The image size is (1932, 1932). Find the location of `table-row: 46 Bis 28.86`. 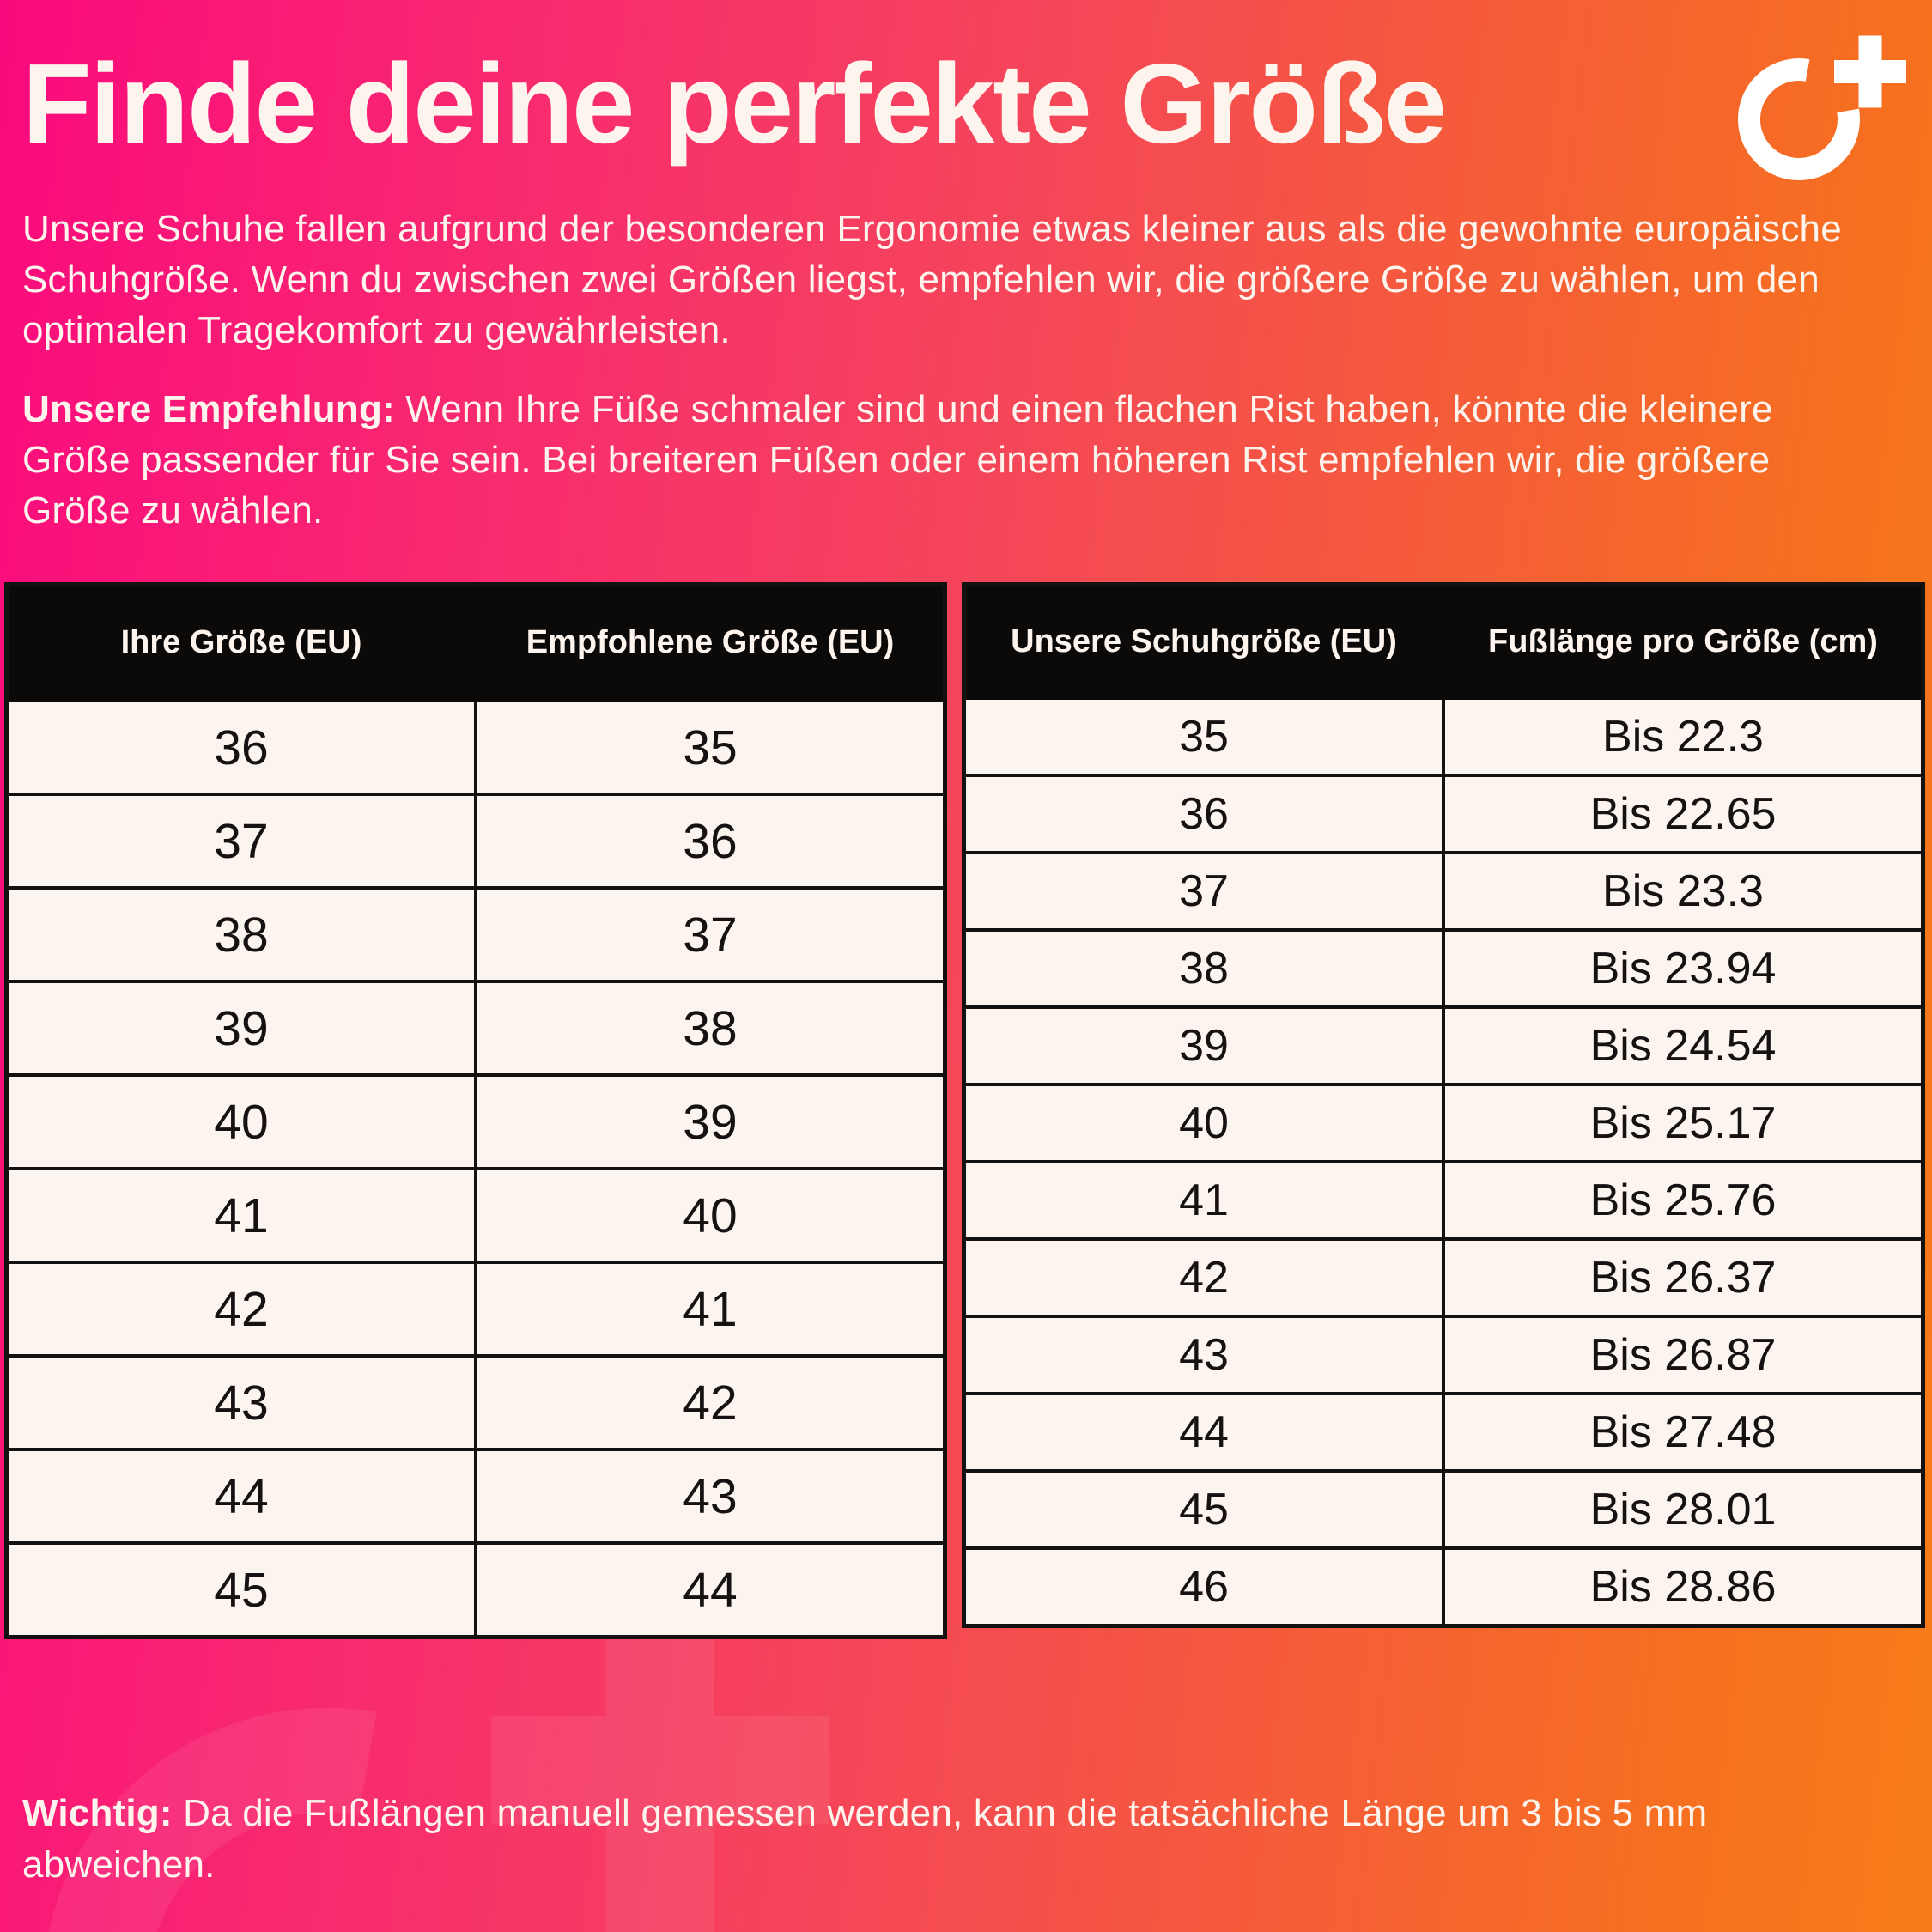

table-row: 46 Bis 28.86 is located at coordinates (1444, 1587).